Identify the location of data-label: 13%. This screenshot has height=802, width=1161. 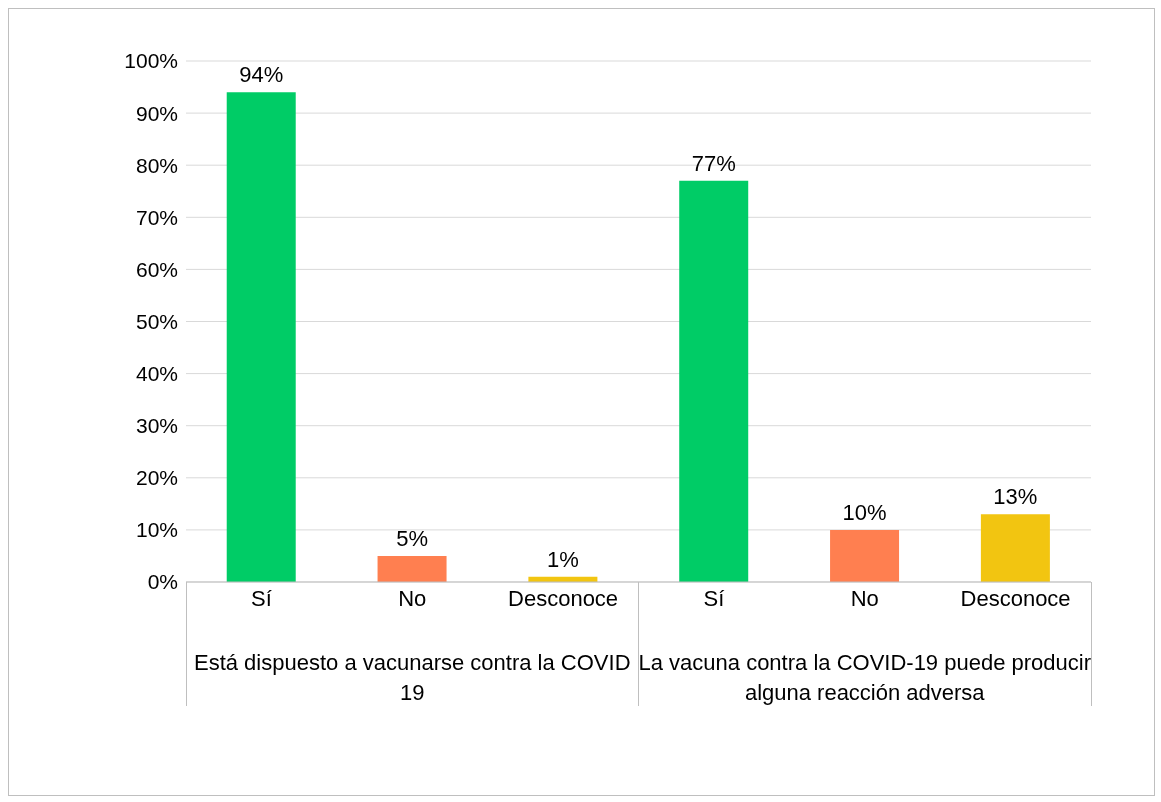
(1015, 497).